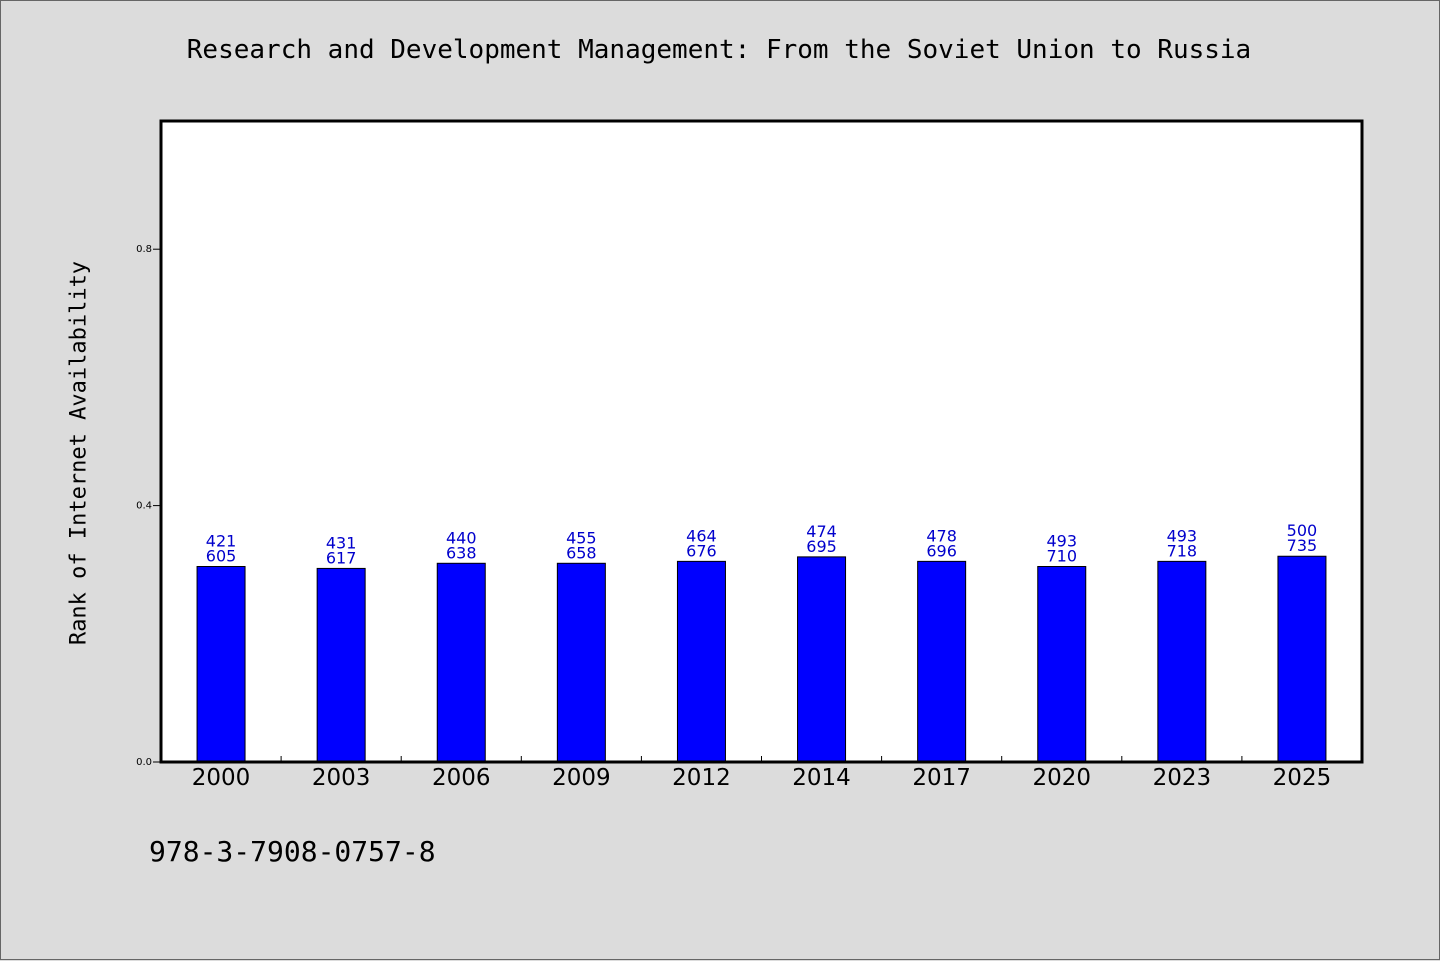 This screenshot has width=1440, height=961. I want to click on isbn-footnote: 978-3-7908-0757-8, so click(292, 851).